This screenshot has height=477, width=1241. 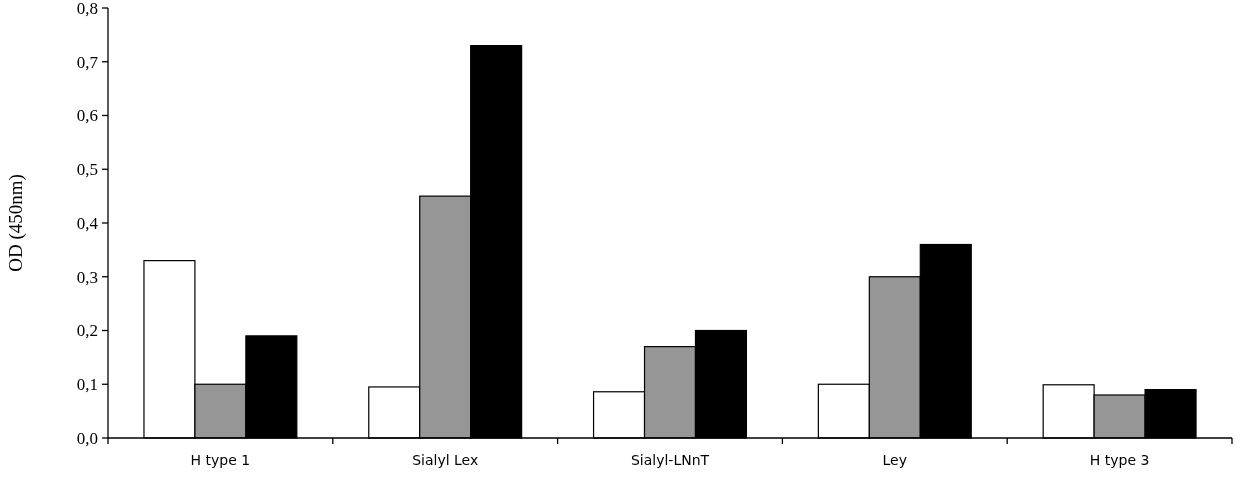 I want to click on x-tick-label: Sialyl Lex, so click(x=445, y=460).